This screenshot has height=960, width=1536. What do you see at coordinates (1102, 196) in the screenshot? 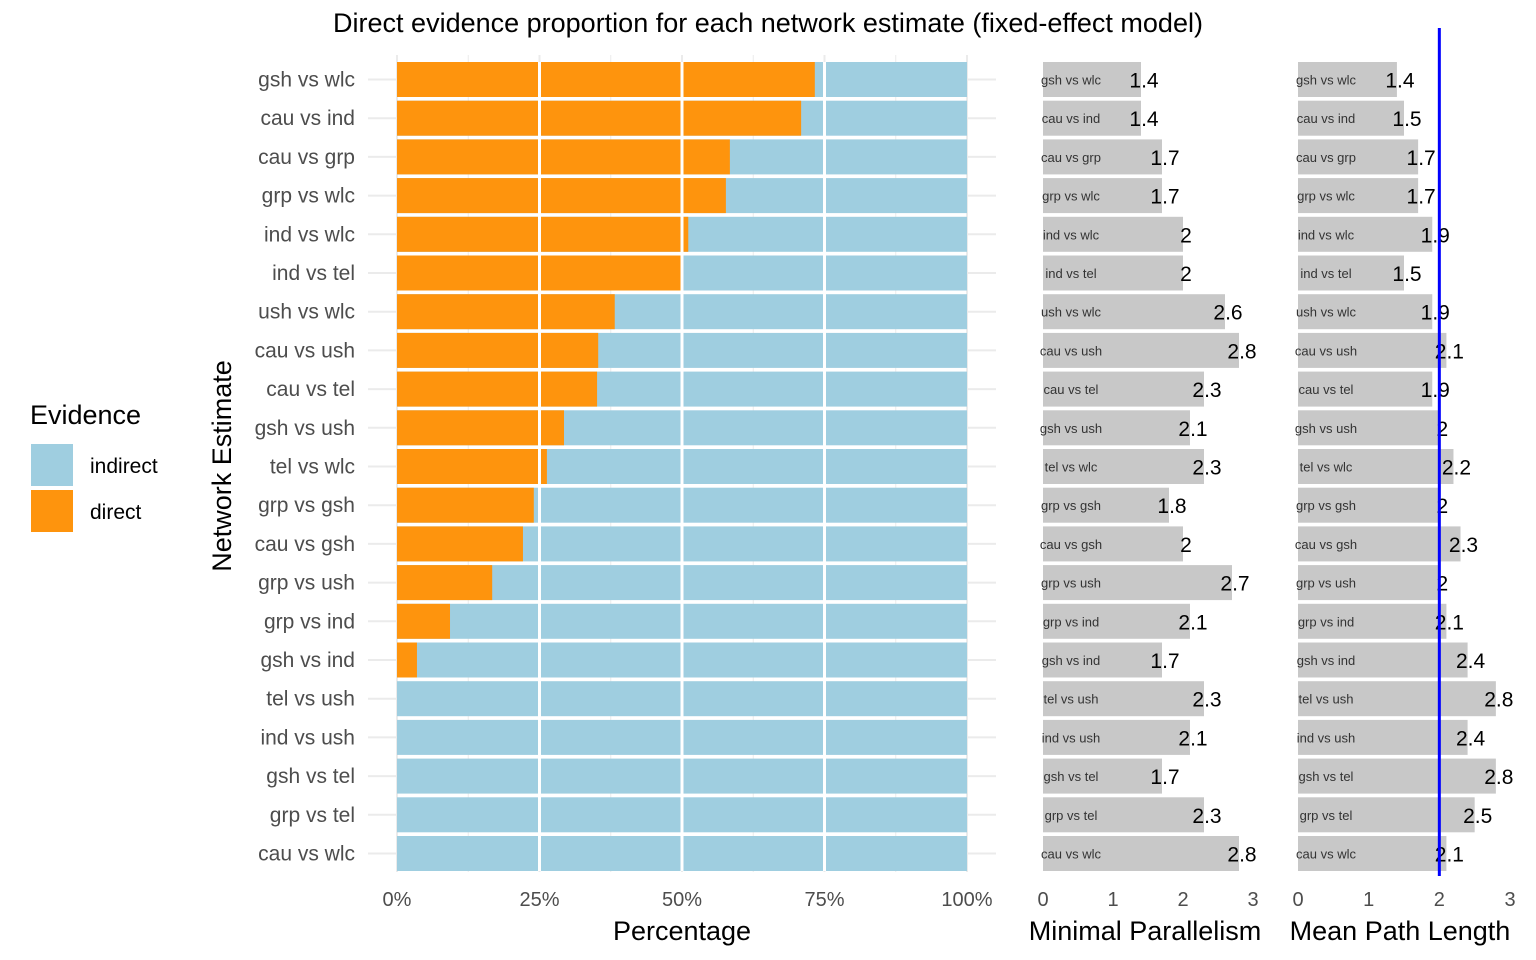
I see `bar-grp-vs-wlc` at bounding box center [1102, 196].